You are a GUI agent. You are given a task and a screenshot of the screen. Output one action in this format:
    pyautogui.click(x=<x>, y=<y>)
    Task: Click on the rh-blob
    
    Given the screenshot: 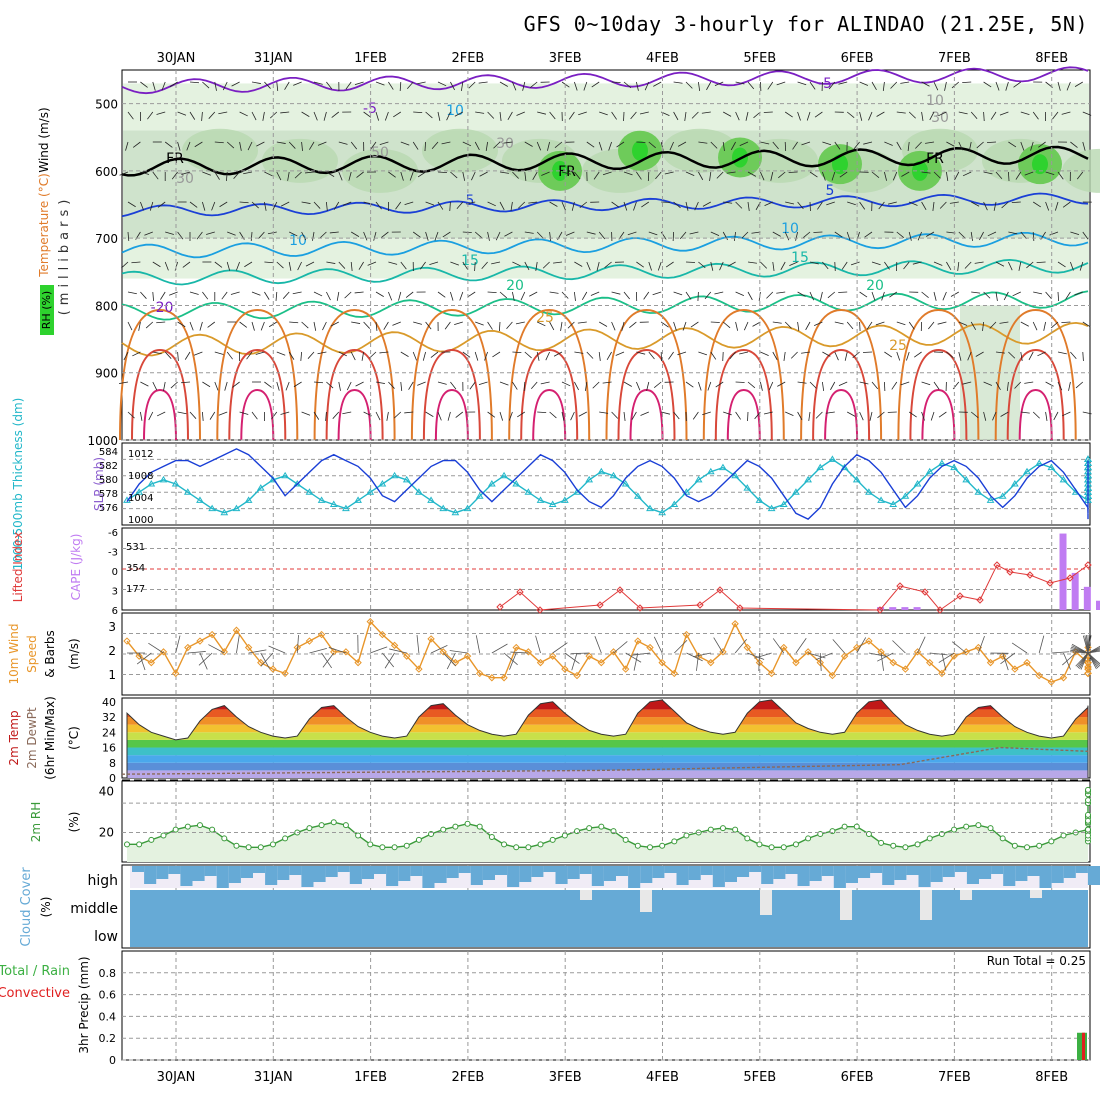 What is the action you would take?
    pyautogui.click(x=460, y=150)
    